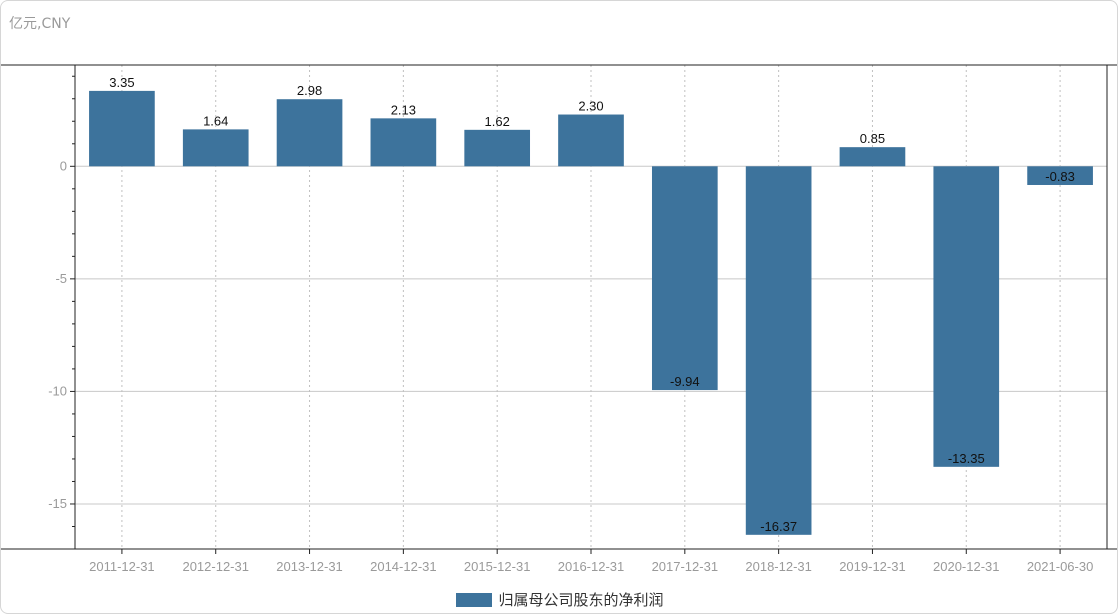 The width and height of the screenshot is (1118, 614). Describe the element at coordinates (778, 526) in the screenshot. I see `bar-value-label: -16.37` at that location.